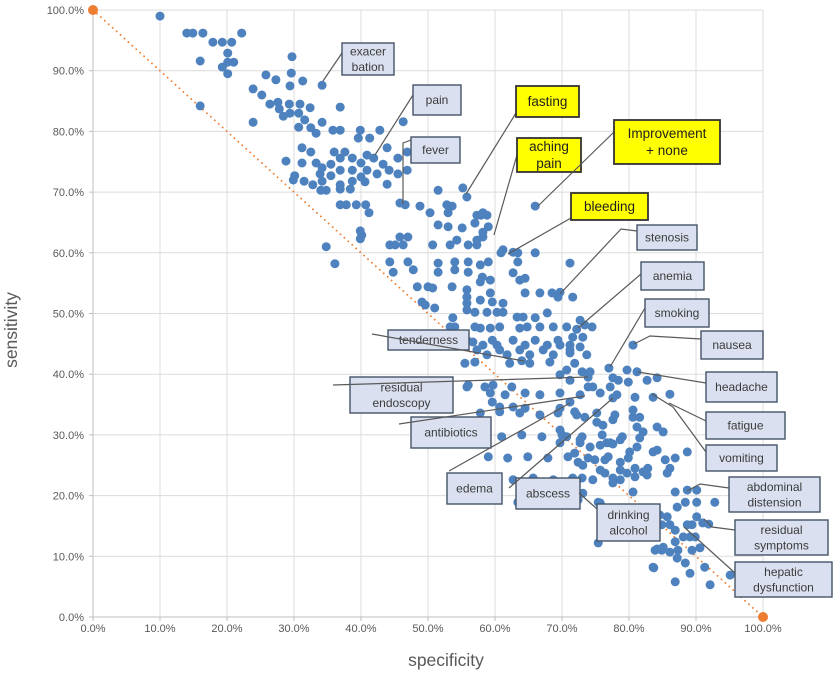 This screenshot has height=676, width=834. I want to click on fatigue-label: fatigue, so click(745, 425).